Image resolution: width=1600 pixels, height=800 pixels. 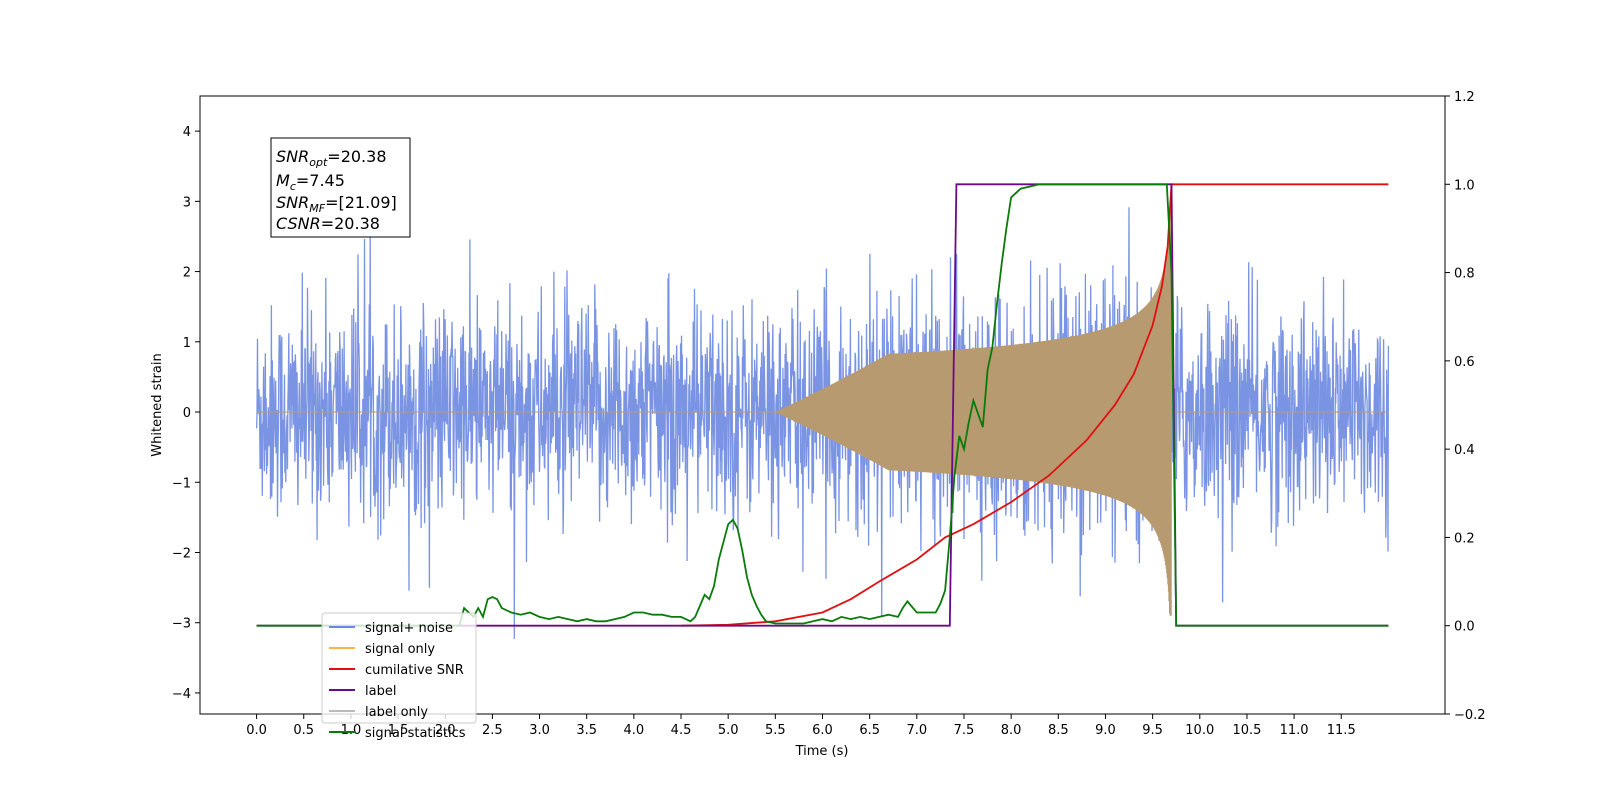 I want to click on x-tick-label-9: 4.5, so click(x=681, y=730).